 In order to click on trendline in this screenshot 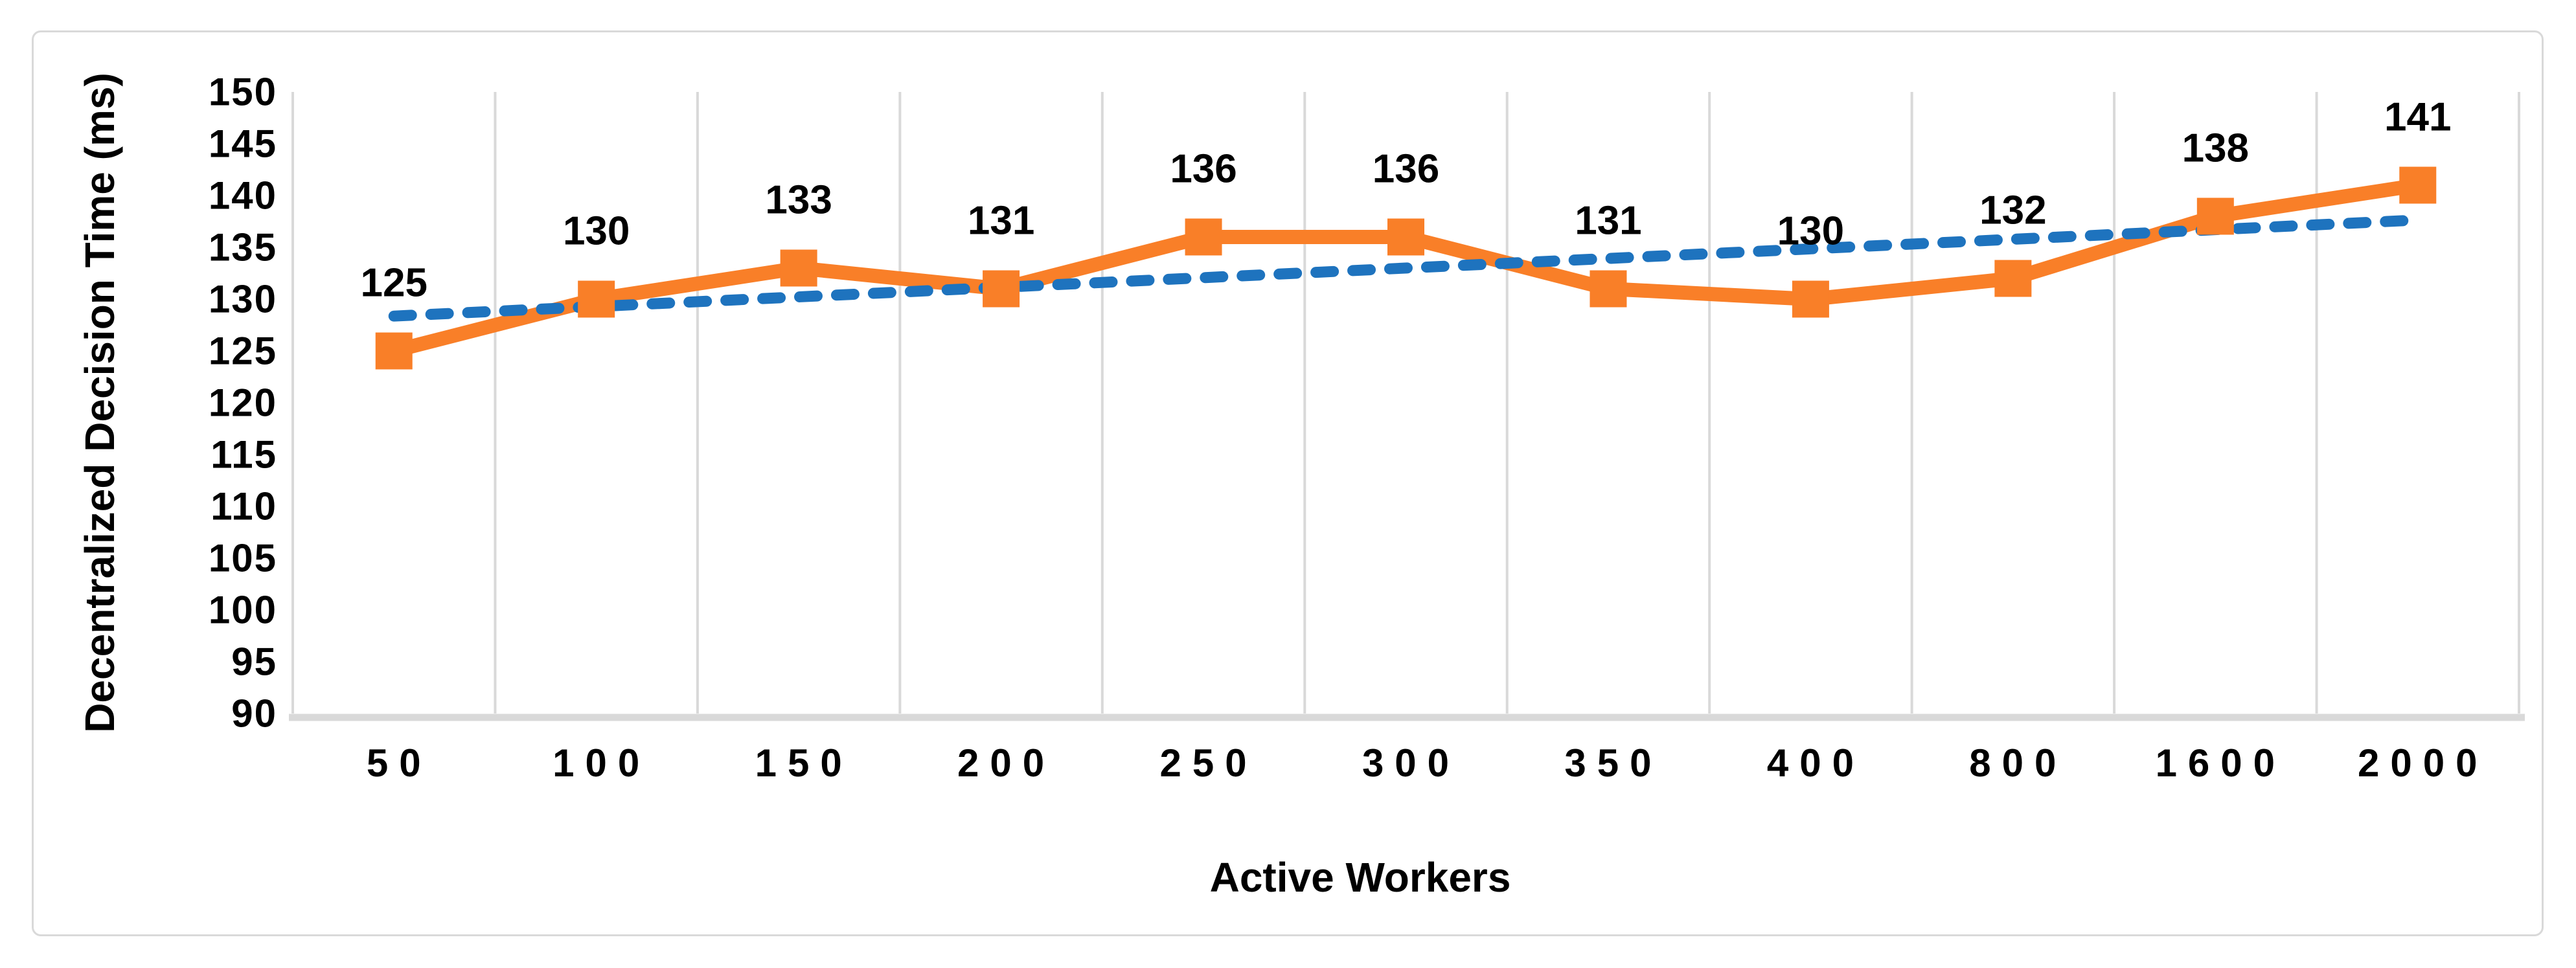, I will do `click(1406, 268)`.